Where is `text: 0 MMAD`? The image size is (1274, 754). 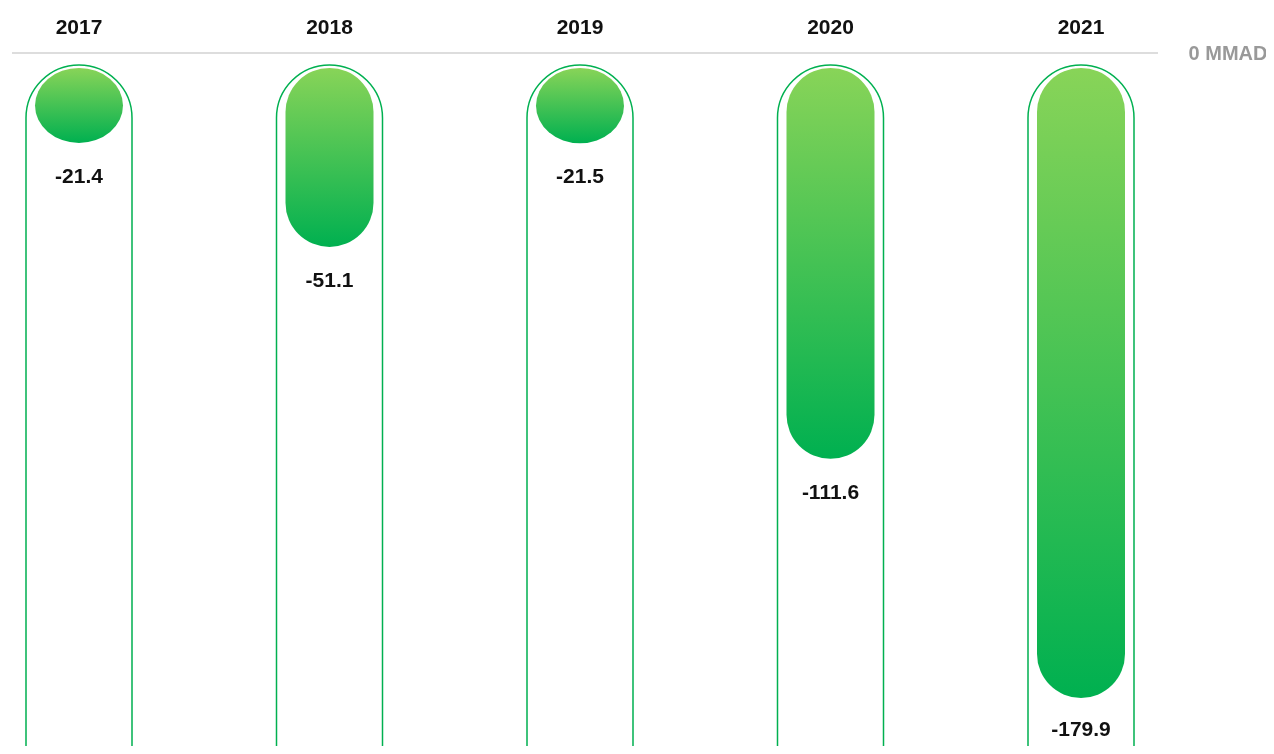 text: 0 MMAD is located at coordinates (1228, 53).